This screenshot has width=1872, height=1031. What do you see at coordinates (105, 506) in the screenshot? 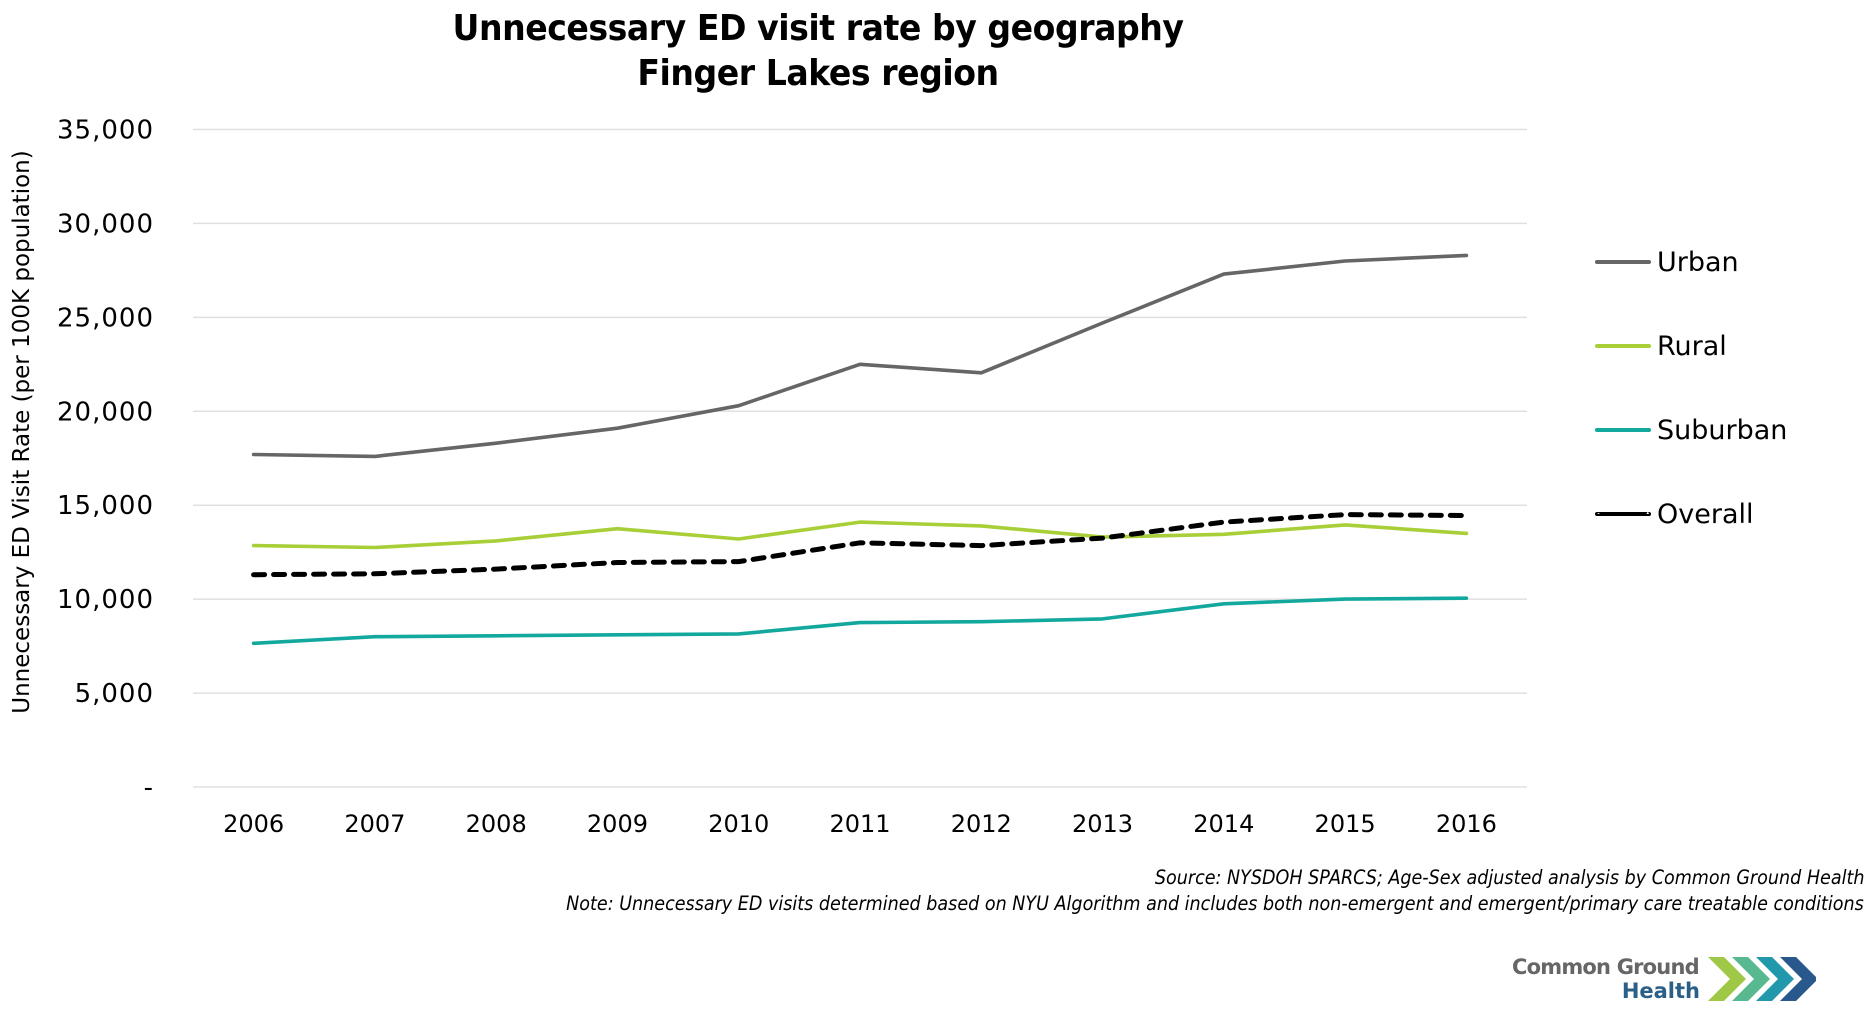
I see `y-tick-label: 15,000` at bounding box center [105, 506].